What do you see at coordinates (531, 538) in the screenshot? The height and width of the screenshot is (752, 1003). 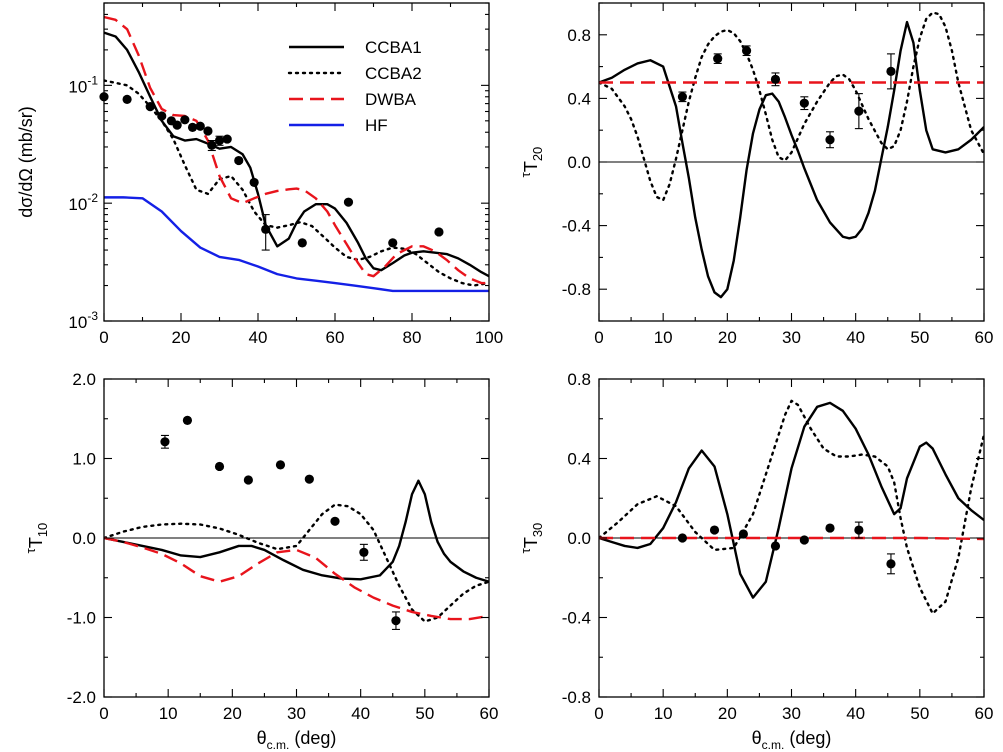 I see `y-axis-label: τT30` at bounding box center [531, 538].